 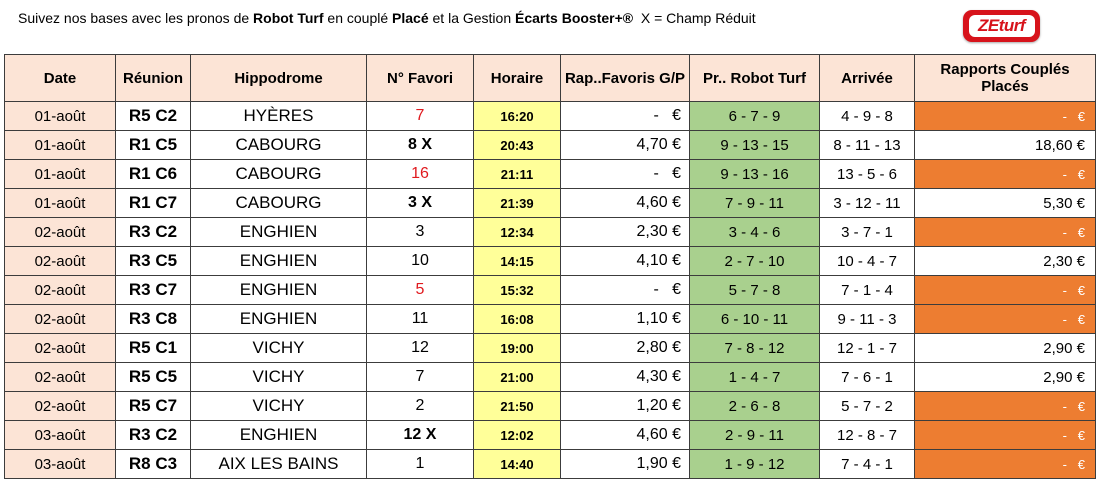 What do you see at coordinates (420, 78) in the screenshot?
I see `col-header-favori: N° Favori` at bounding box center [420, 78].